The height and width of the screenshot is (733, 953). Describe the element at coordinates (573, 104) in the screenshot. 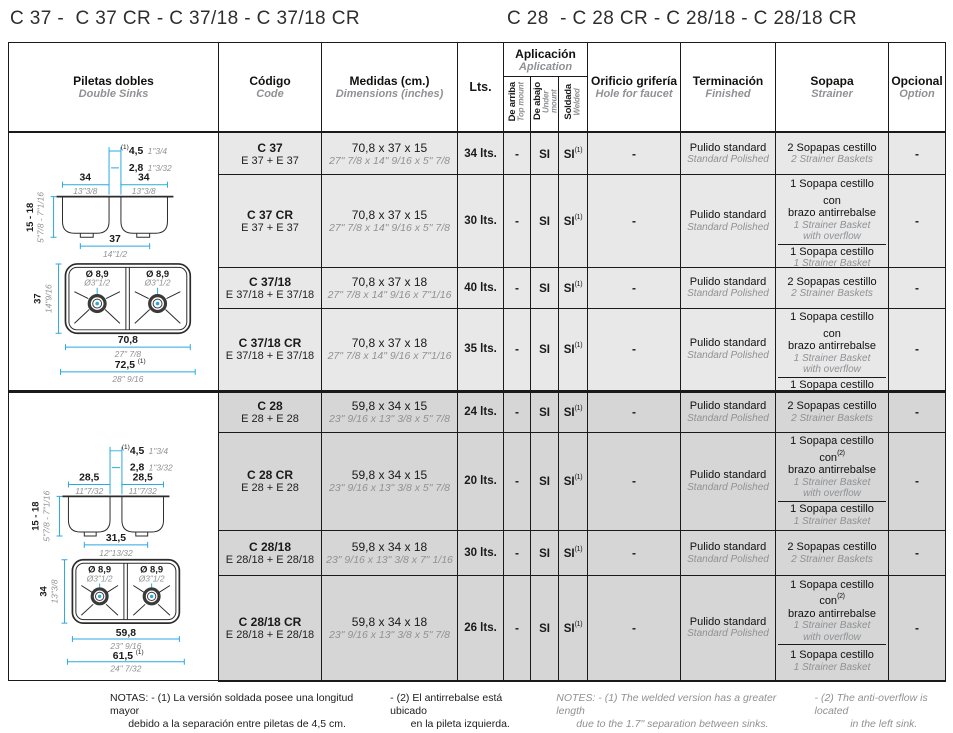

I see `header-welded: Soldada Welded` at that location.